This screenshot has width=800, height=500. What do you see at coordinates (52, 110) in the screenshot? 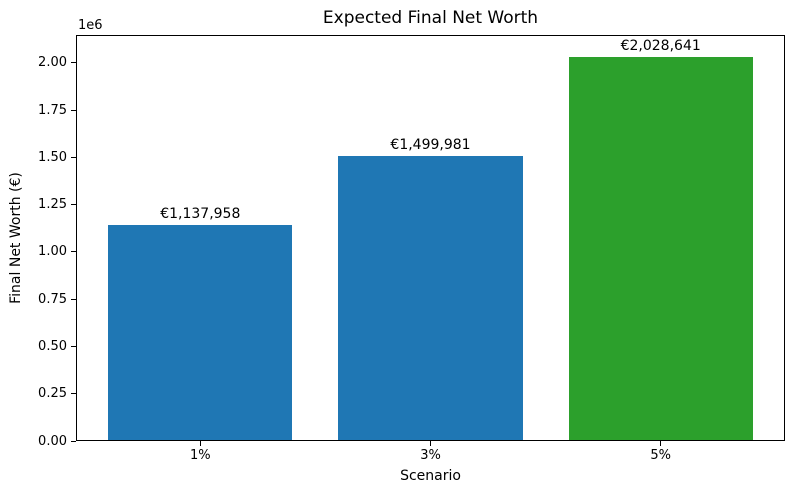
I see `y-tick-label: 1.75` at bounding box center [52, 110].